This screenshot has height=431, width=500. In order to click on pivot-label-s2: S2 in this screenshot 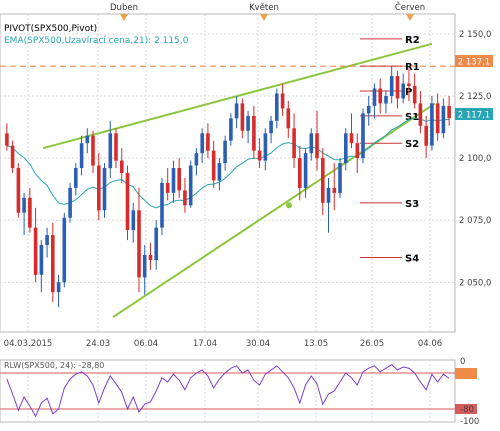, I will do `click(412, 144)`.